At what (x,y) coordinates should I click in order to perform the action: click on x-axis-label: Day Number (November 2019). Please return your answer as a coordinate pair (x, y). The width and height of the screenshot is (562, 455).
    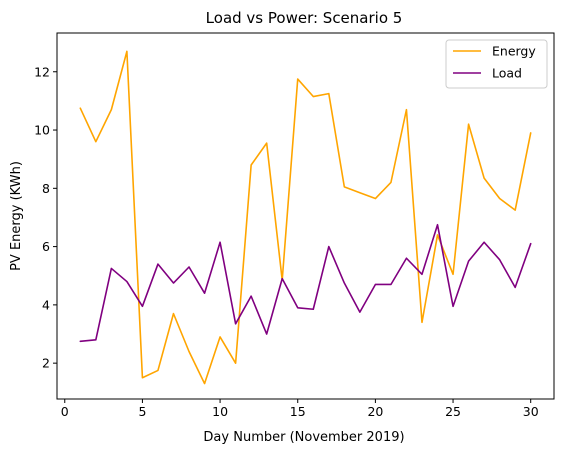
    Looking at the image, I should click on (303, 437).